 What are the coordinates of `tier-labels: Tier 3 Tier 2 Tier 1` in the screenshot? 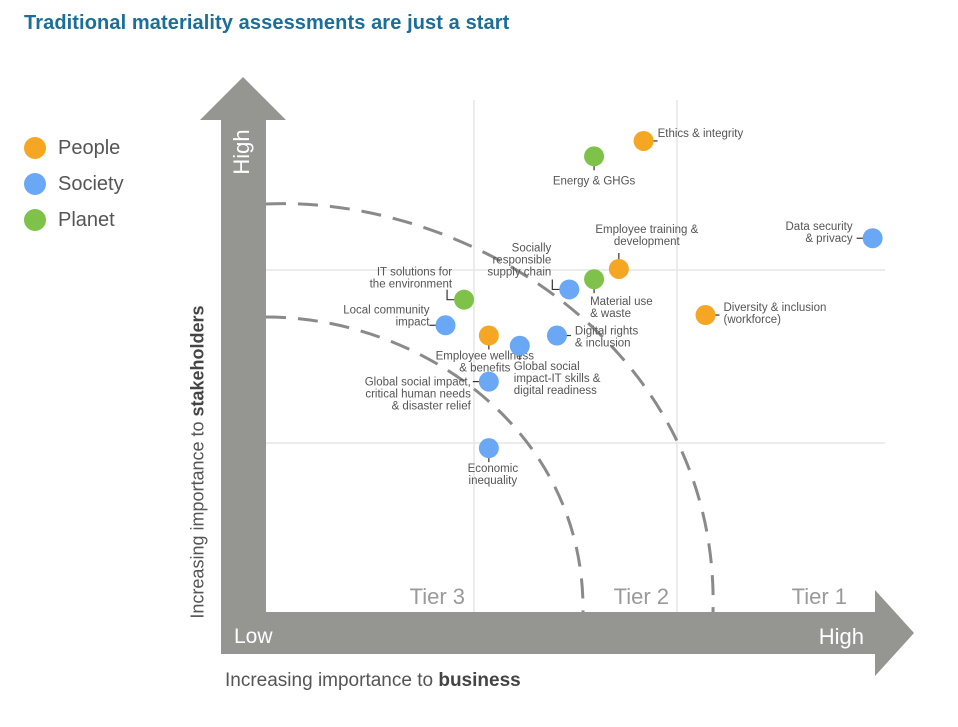 It's located at (628, 596).